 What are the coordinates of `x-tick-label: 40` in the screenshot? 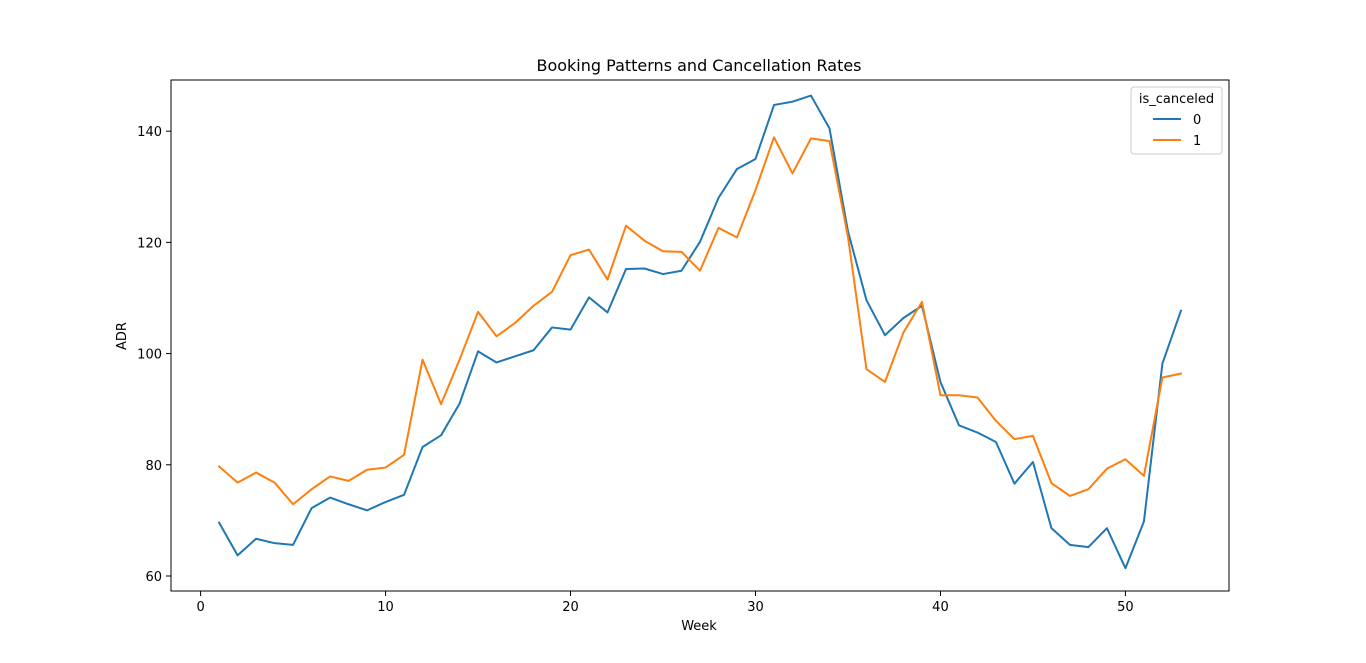 It's located at (940, 607).